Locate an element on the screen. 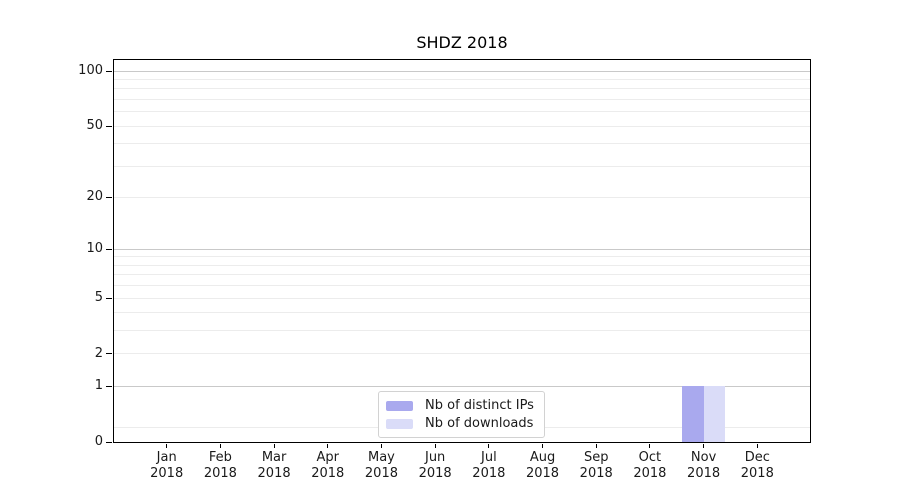 This screenshot has width=900, height=500. x-tick-aug is located at coordinates (543, 446).